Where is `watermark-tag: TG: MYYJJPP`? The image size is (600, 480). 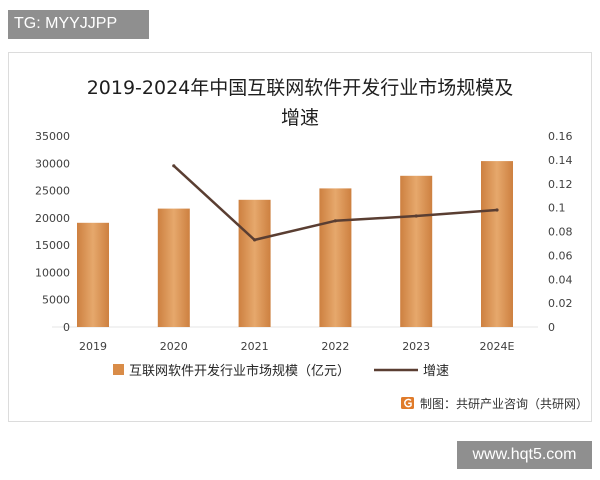 watermark-tag: TG: MYYJJPP is located at coordinates (78, 24).